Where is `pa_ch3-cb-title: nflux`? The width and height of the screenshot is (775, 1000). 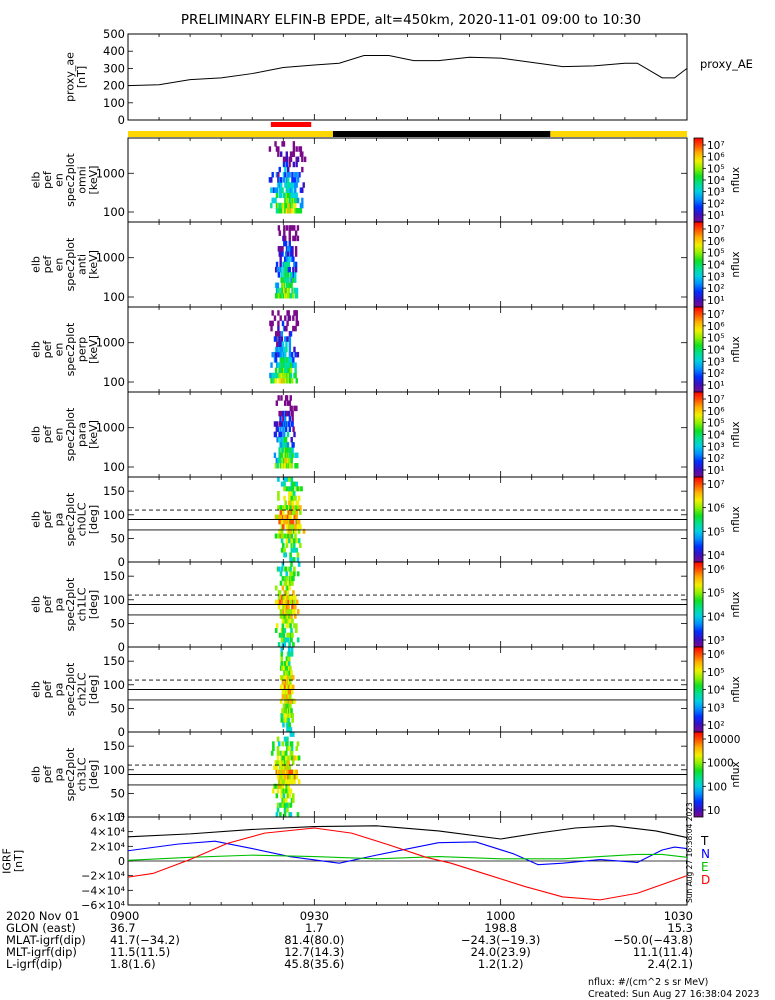 pa_ch3-cb-title: nflux is located at coordinates (736, 774).